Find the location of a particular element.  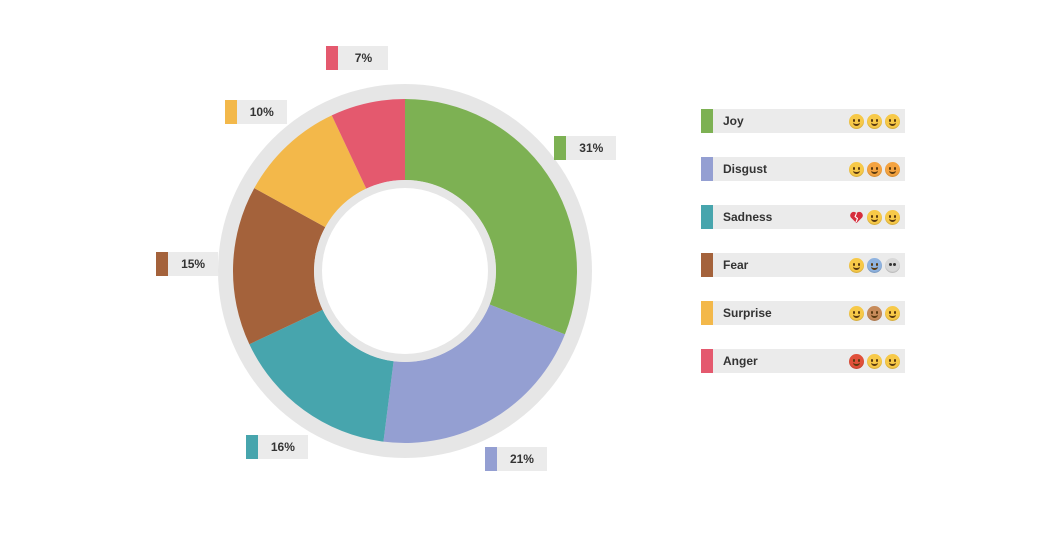

legend-label: Sadness is located at coordinates (748, 217).